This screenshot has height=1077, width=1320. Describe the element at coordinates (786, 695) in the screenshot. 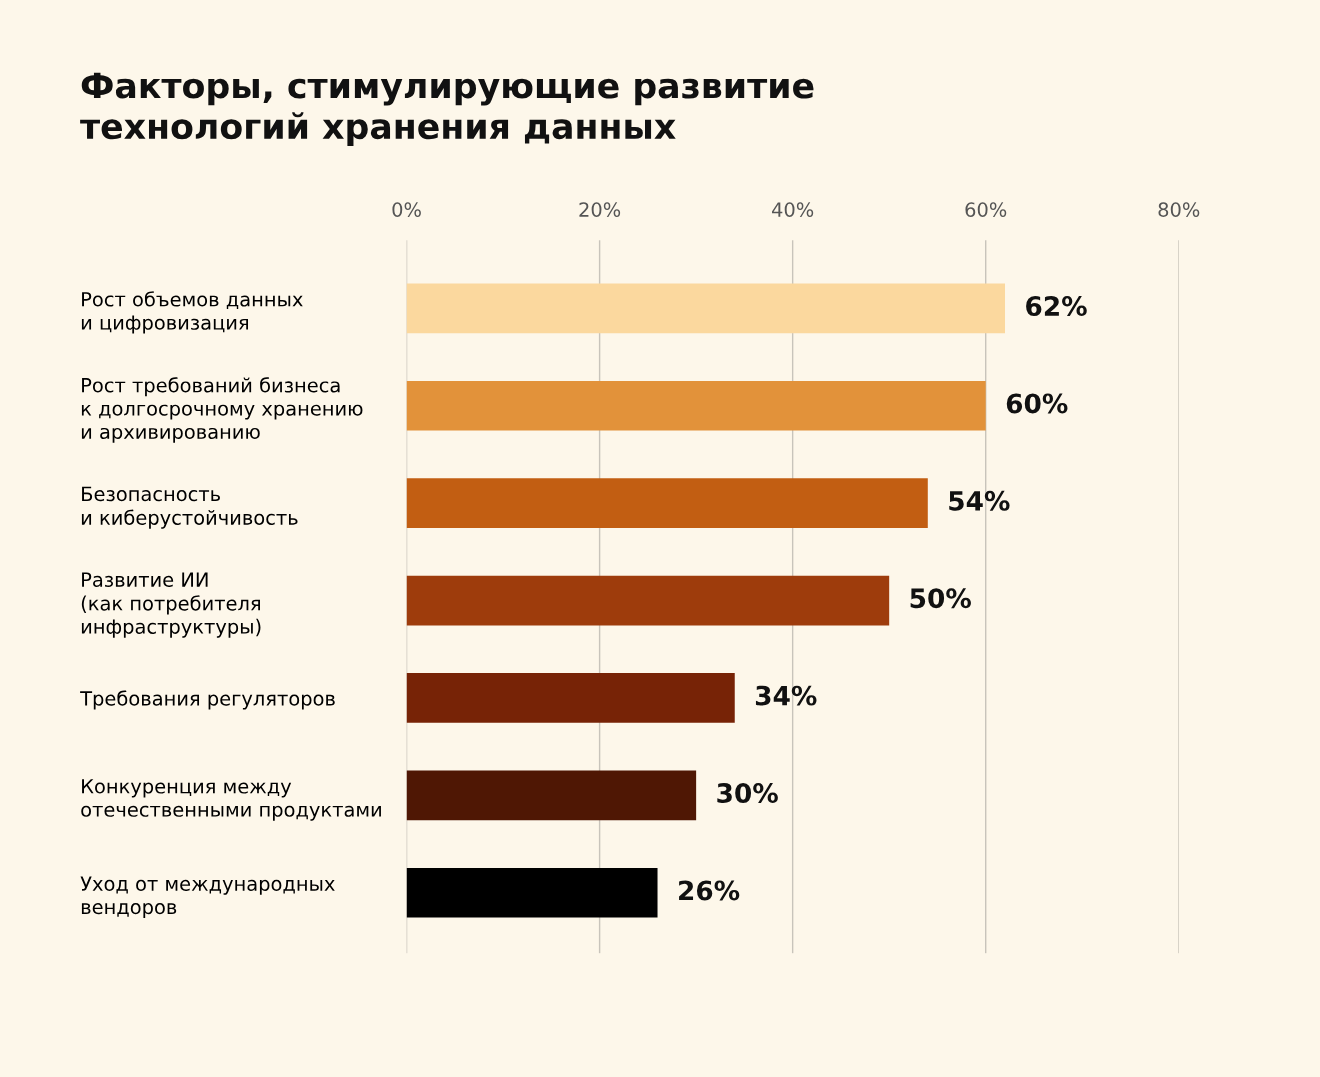

I see `data-label: 34%` at that location.